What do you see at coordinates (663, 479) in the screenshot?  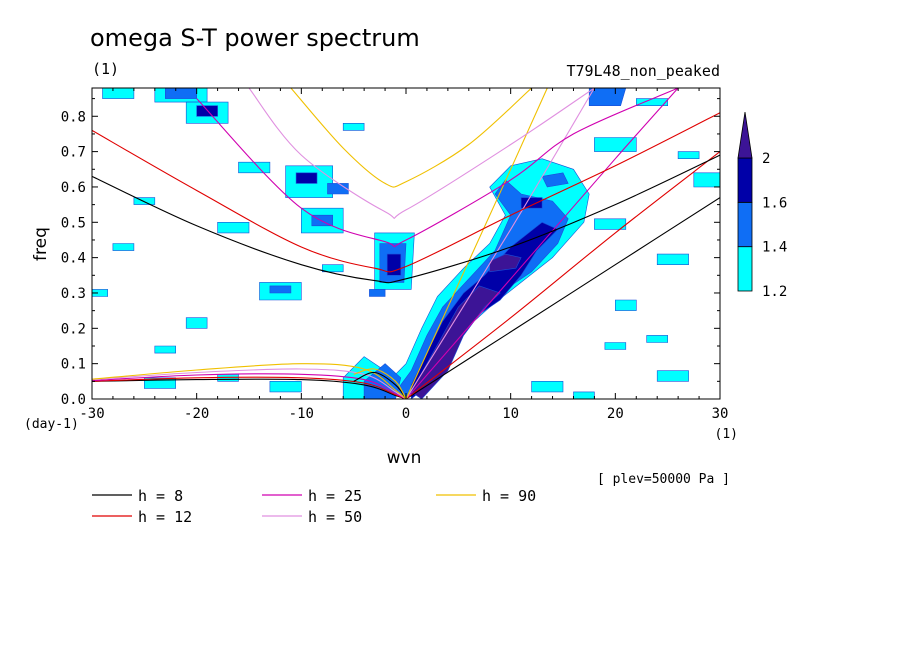 I see `level-annotation: [ plev=50000 Pa ]` at bounding box center [663, 479].